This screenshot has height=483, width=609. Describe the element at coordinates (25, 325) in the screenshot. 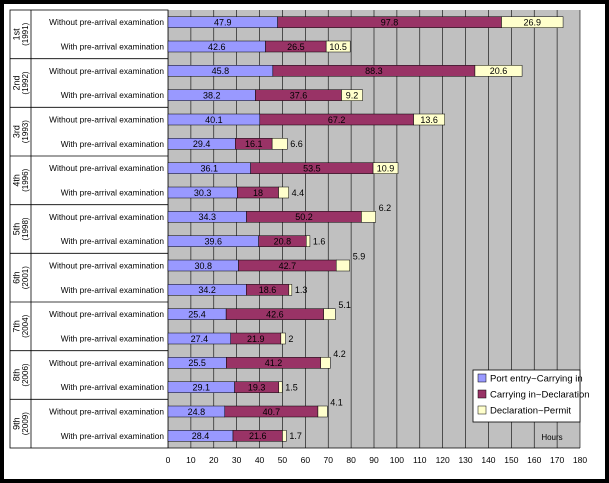

I see `group-year: (2004)` at that location.